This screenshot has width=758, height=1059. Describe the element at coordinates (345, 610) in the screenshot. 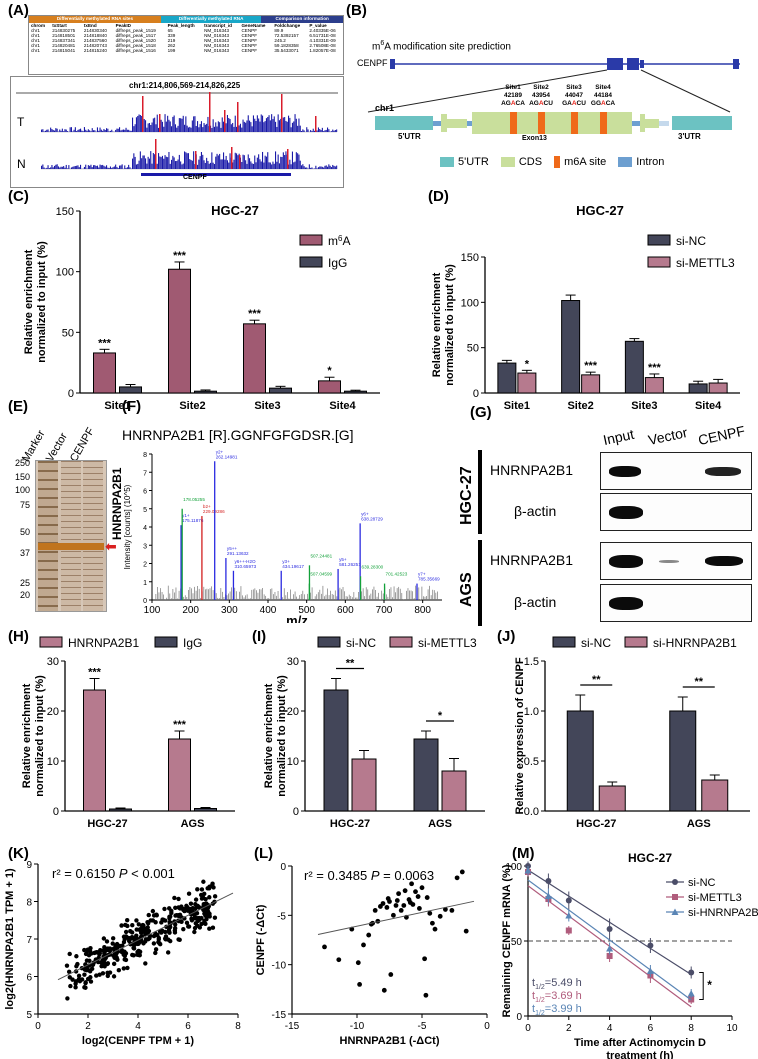

I see `x-tick-label: 600` at that location.